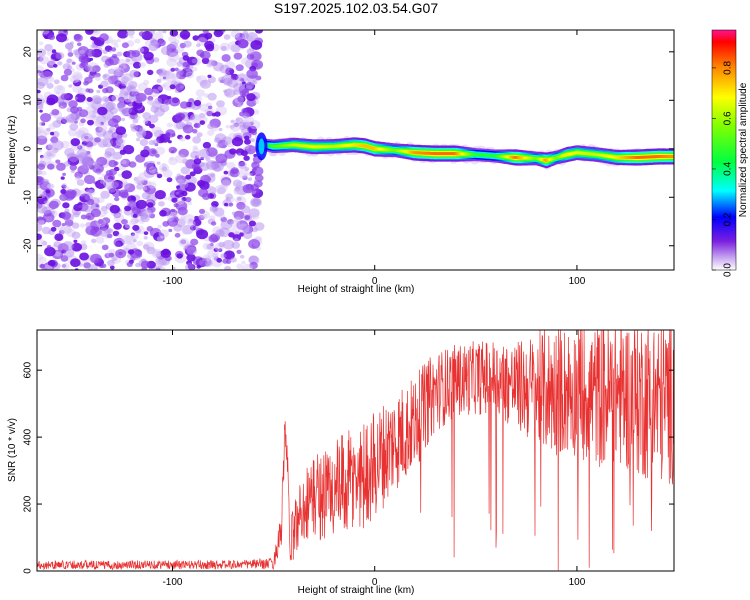 The image size is (750, 600). What do you see at coordinates (723, 169) in the screenshot?
I see `colorbar-ticks: 0.0 0.2 0.4 0.6 0.8` at bounding box center [723, 169].